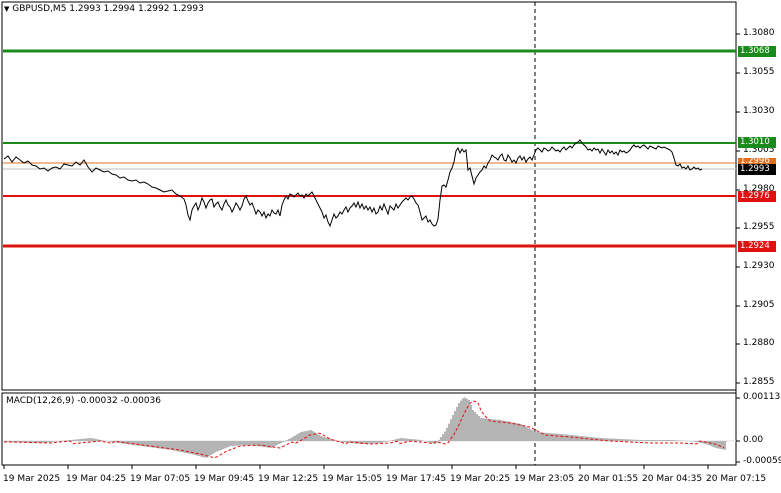  I want to click on macd-tick-label: 0.00113, so click(761, 397).